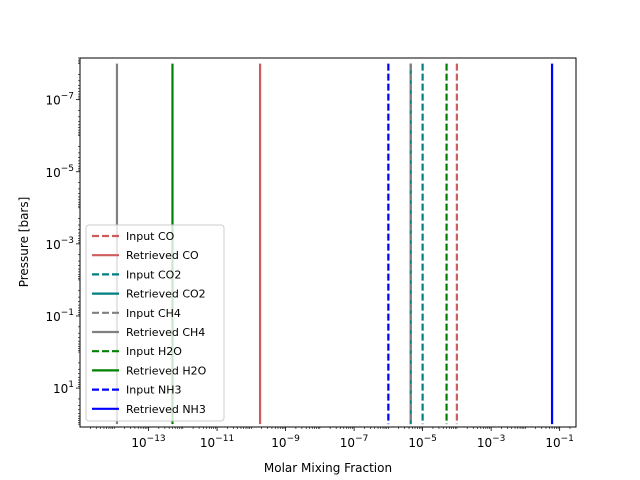  I want to click on x-tick-label: 10⁻⁹, so click(285, 442).